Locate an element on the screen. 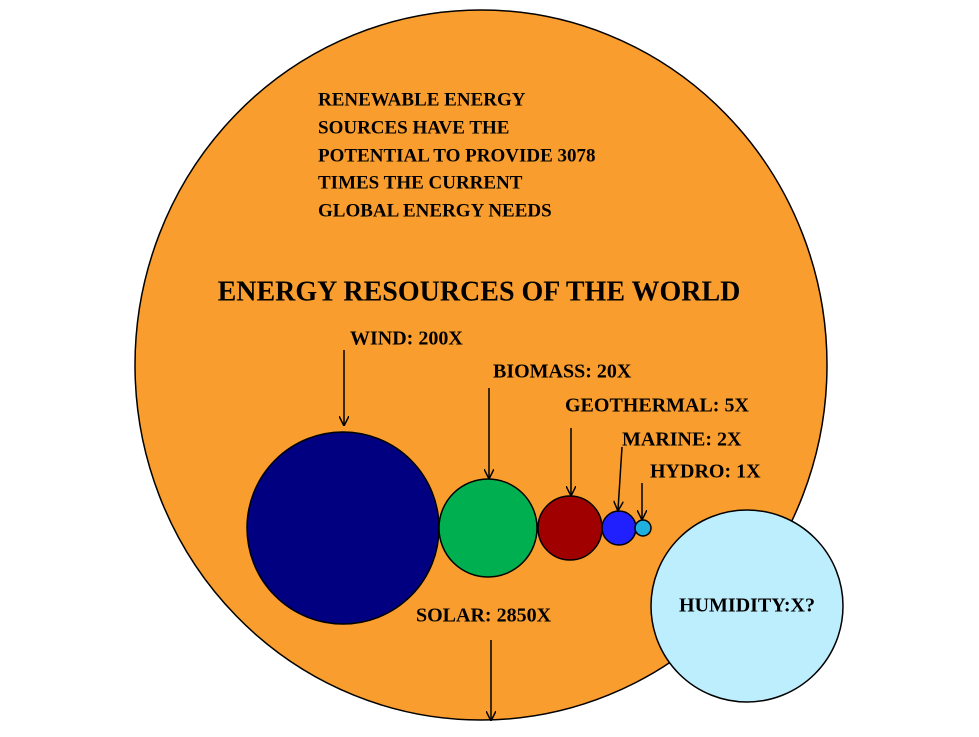 This screenshot has height=737, width=979. wind-circle is located at coordinates (343, 528).